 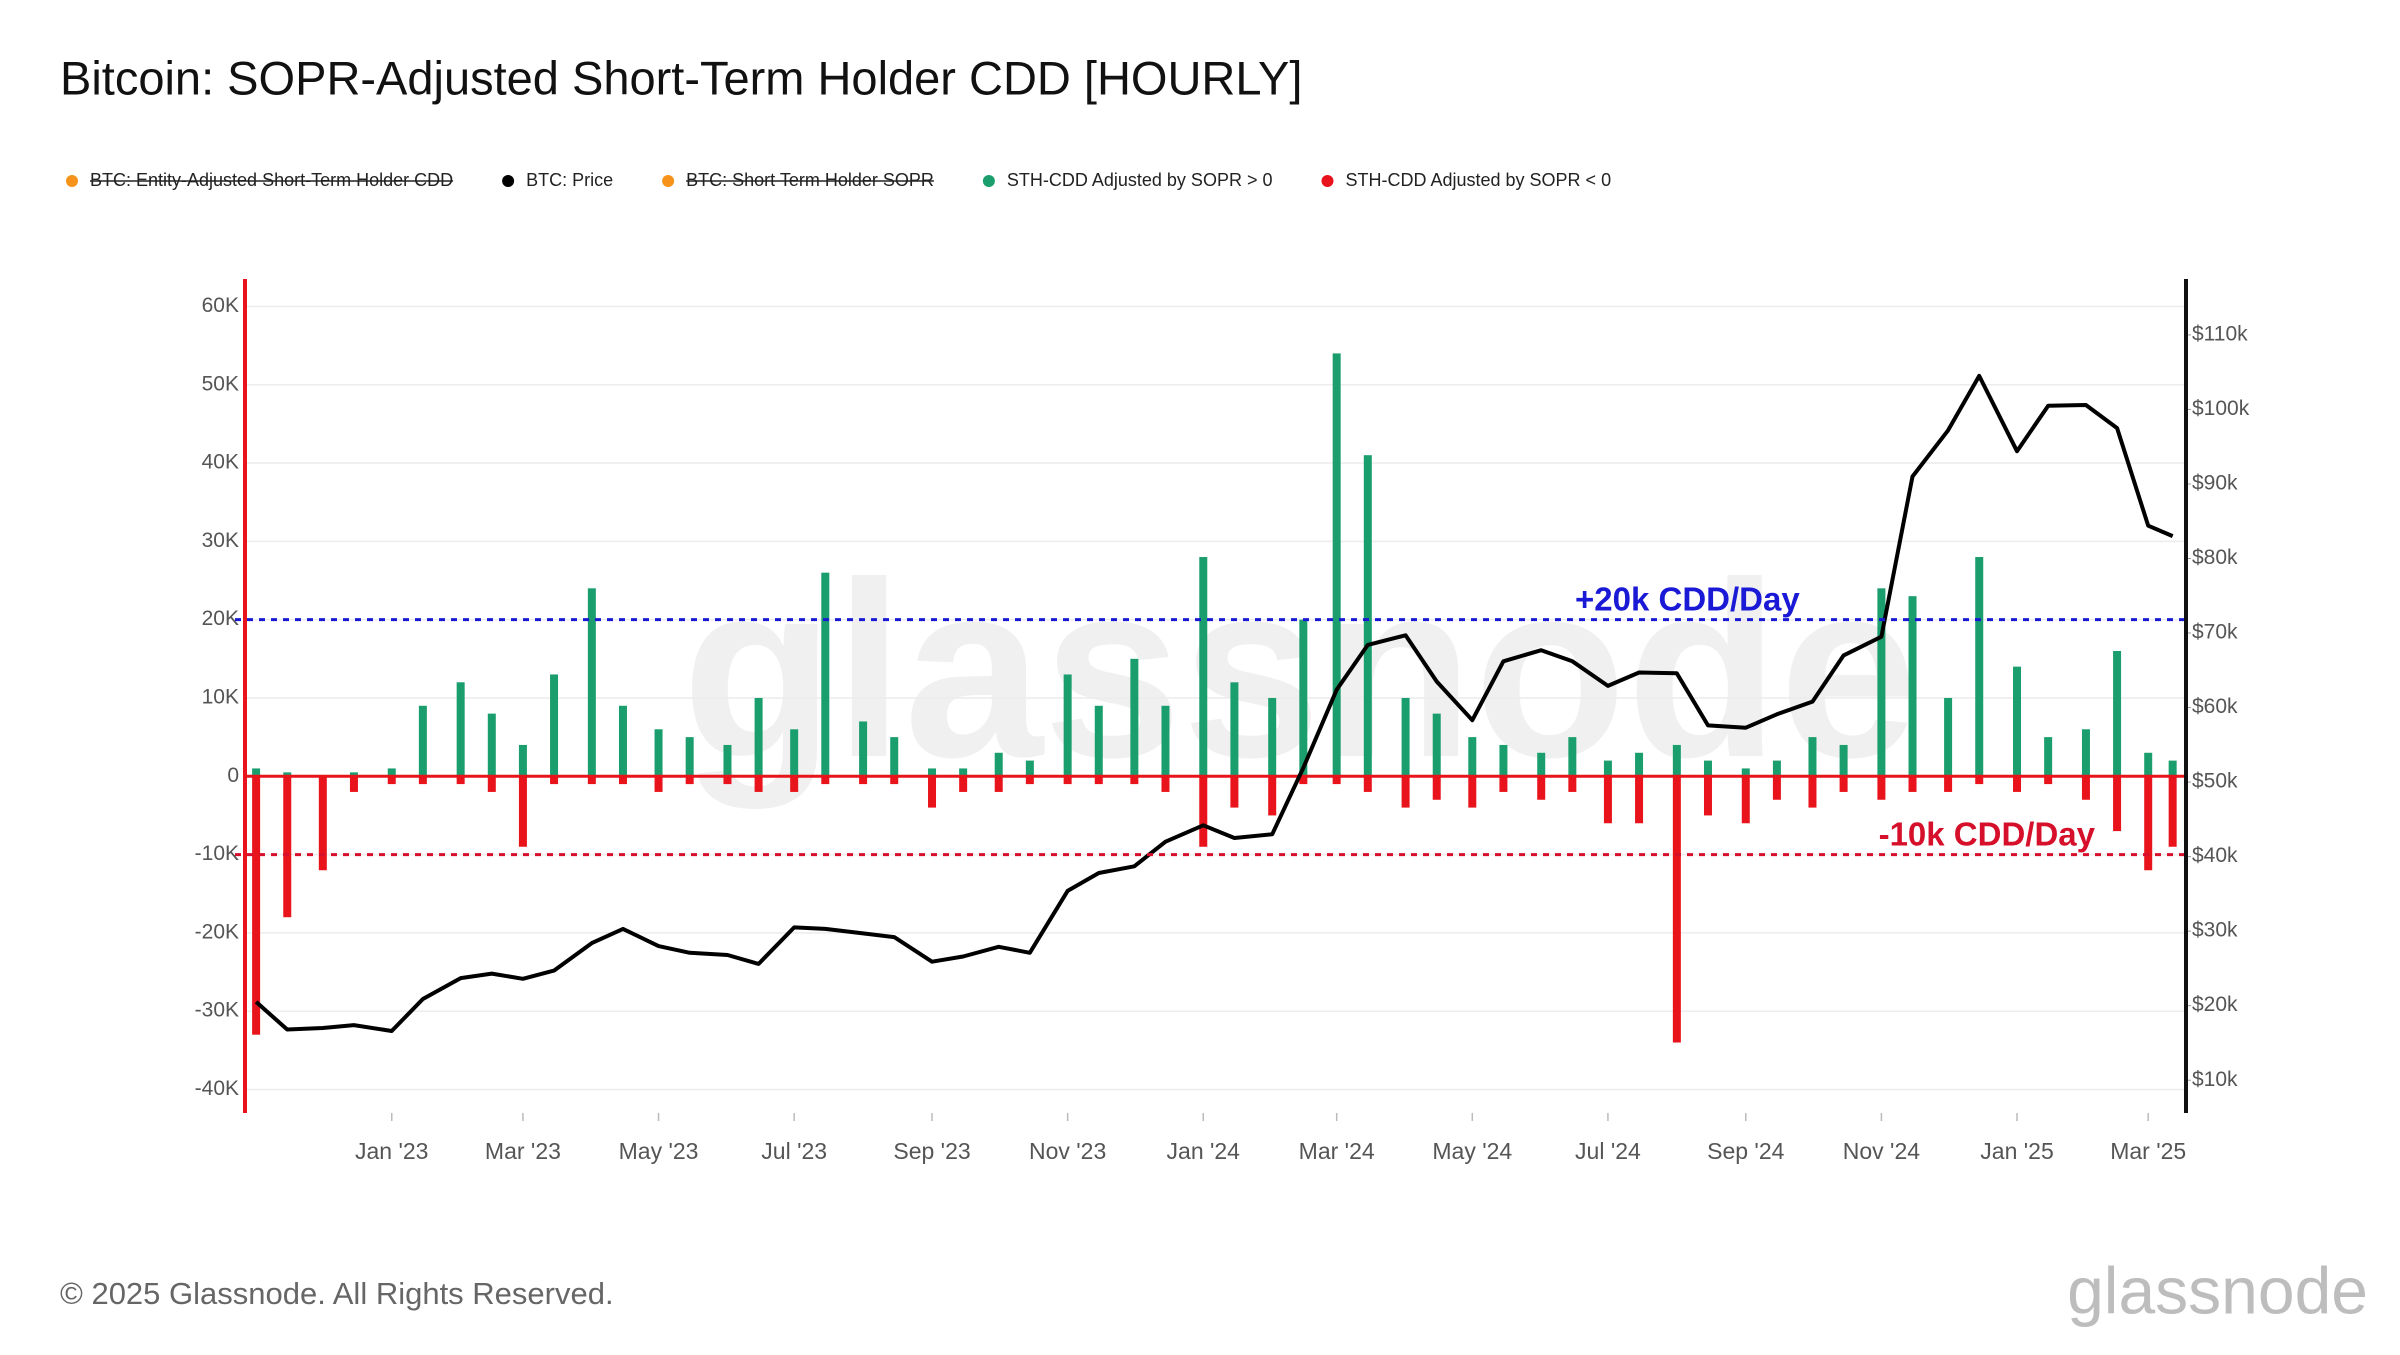 I want to click on y-tick-label: 0, so click(x=233, y=775).